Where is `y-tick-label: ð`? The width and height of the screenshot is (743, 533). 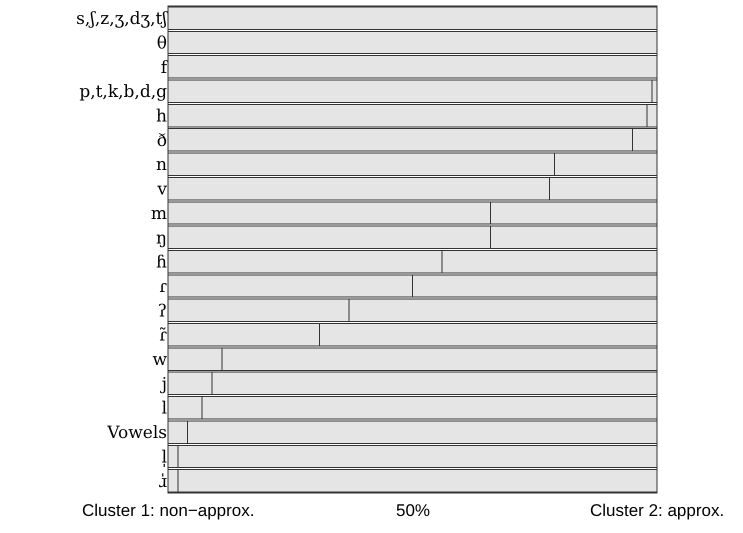
y-tick-label: ð is located at coordinates (161, 140).